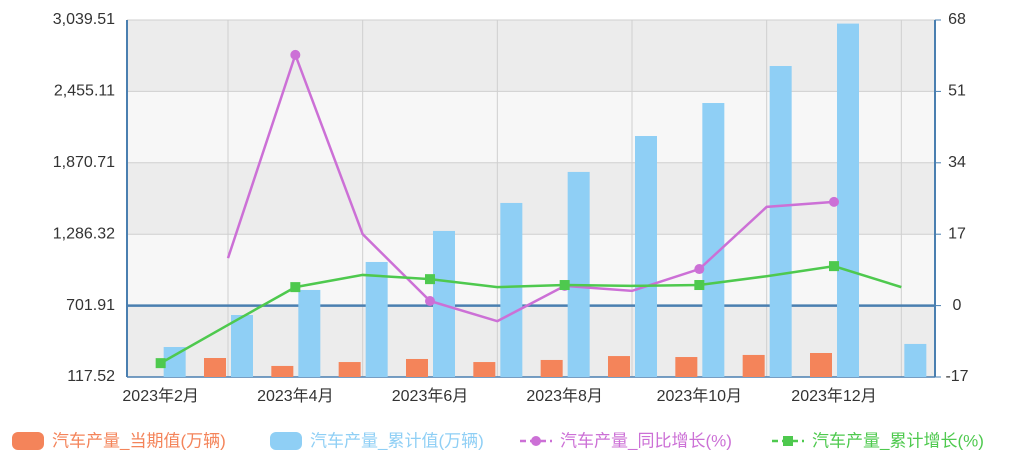 The height and width of the screenshot is (471, 1024). Describe the element at coordinates (957, 162) in the screenshot. I see `y2-tick-label: 34` at that location.